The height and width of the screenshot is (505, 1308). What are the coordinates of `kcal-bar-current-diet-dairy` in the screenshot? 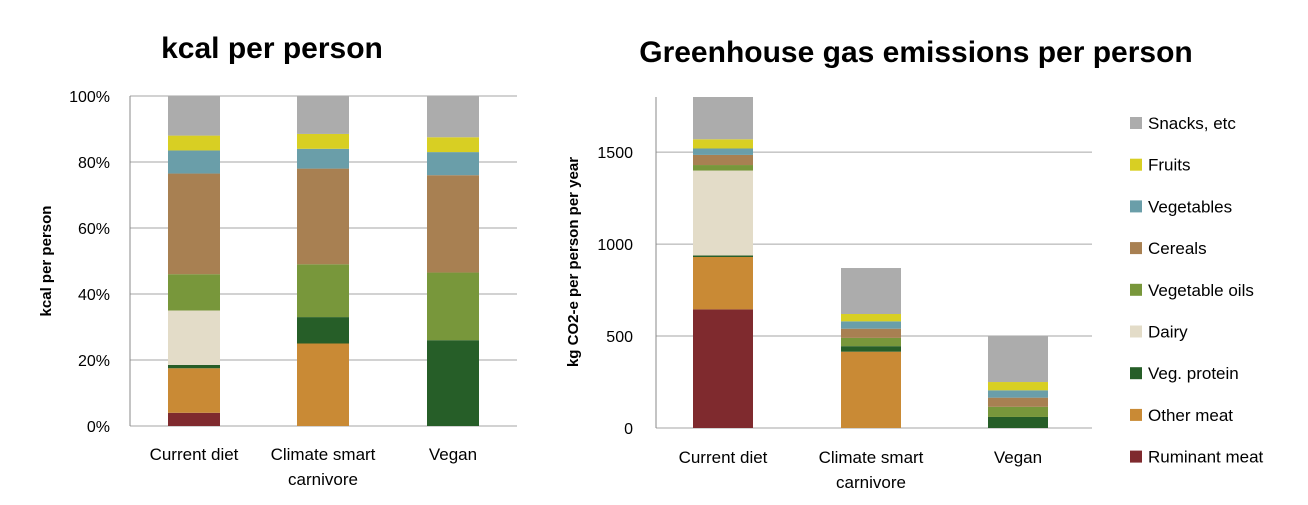 It's located at (194, 337).